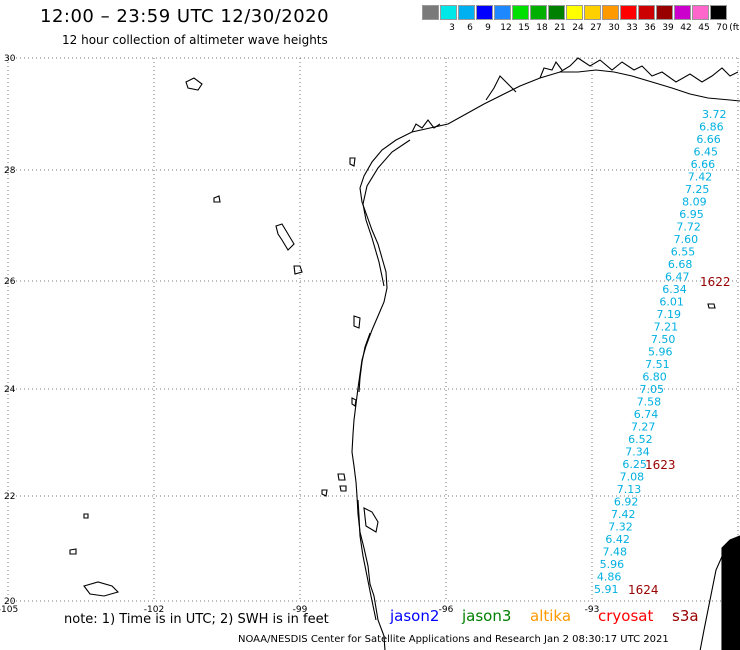 The height and width of the screenshot is (650, 740). What do you see at coordinates (10, 282) in the screenshot?
I see `lat-tick-label: 26` at bounding box center [10, 282].